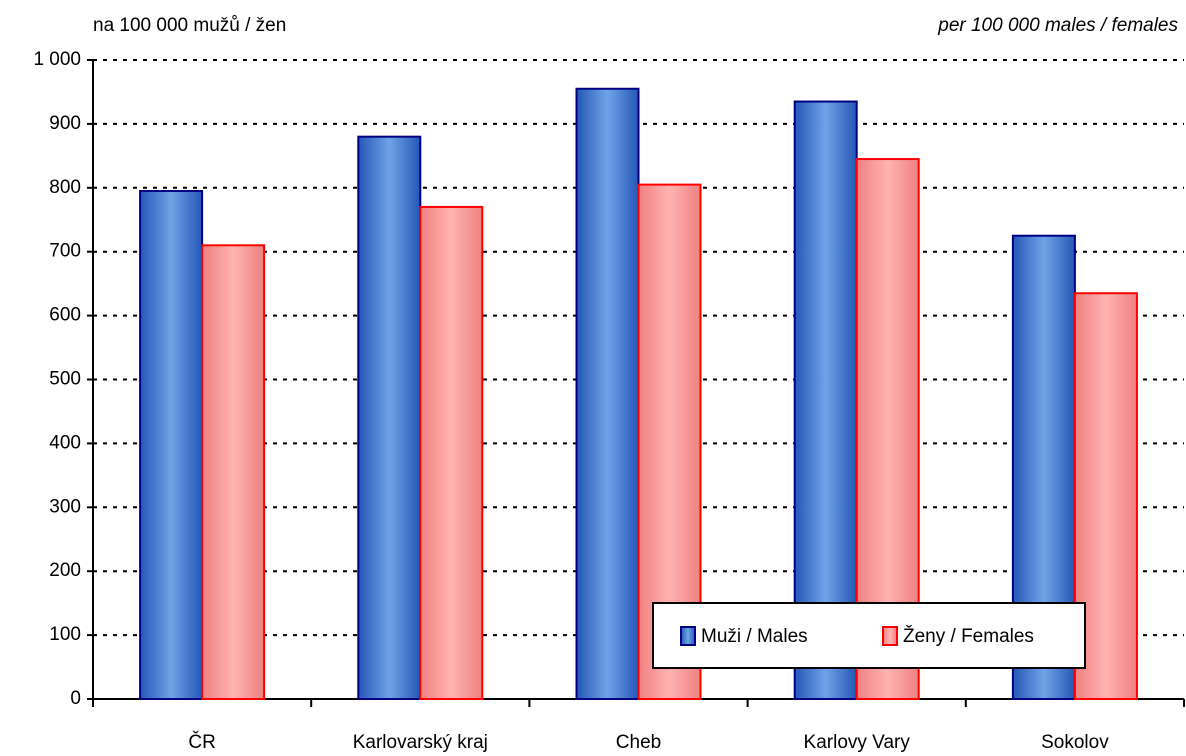 Image resolution: width=1186 pixels, height=756 pixels. Describe the element at coordinates (65, 187) in the screenshot. I see `y-tick-label: 800` at that location.